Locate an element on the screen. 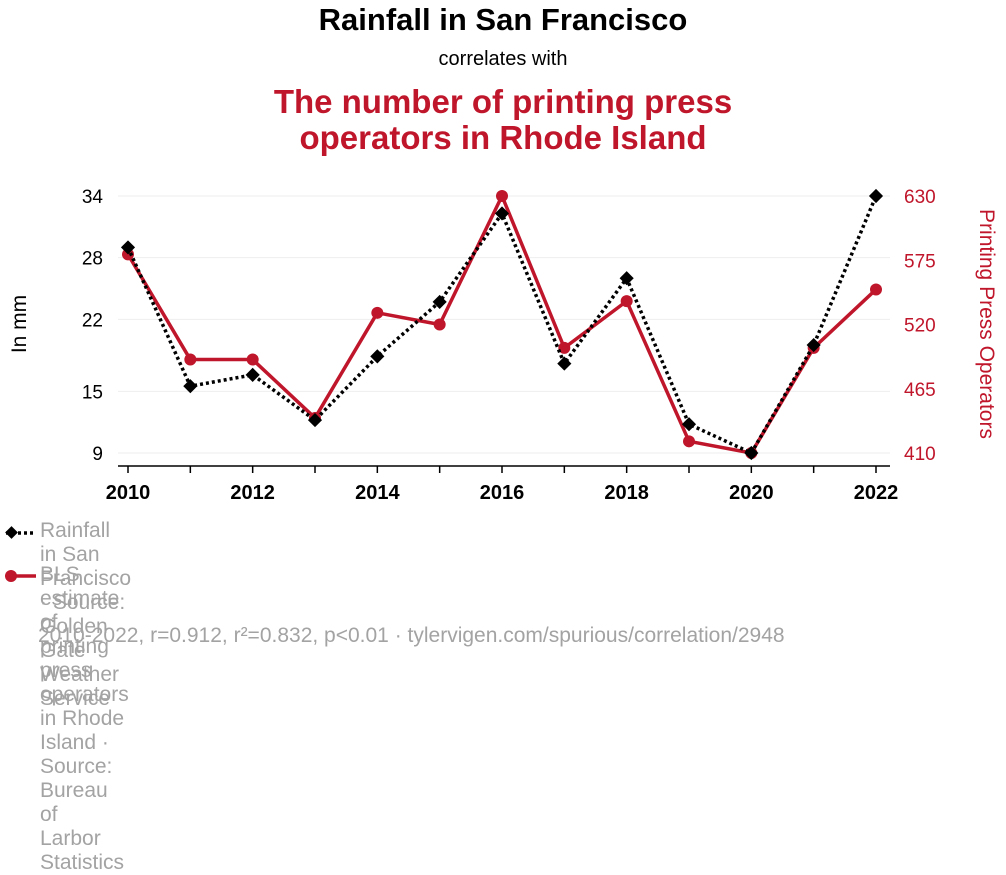  y-tick-right-label: 575 is located at coordinates (920, 261).